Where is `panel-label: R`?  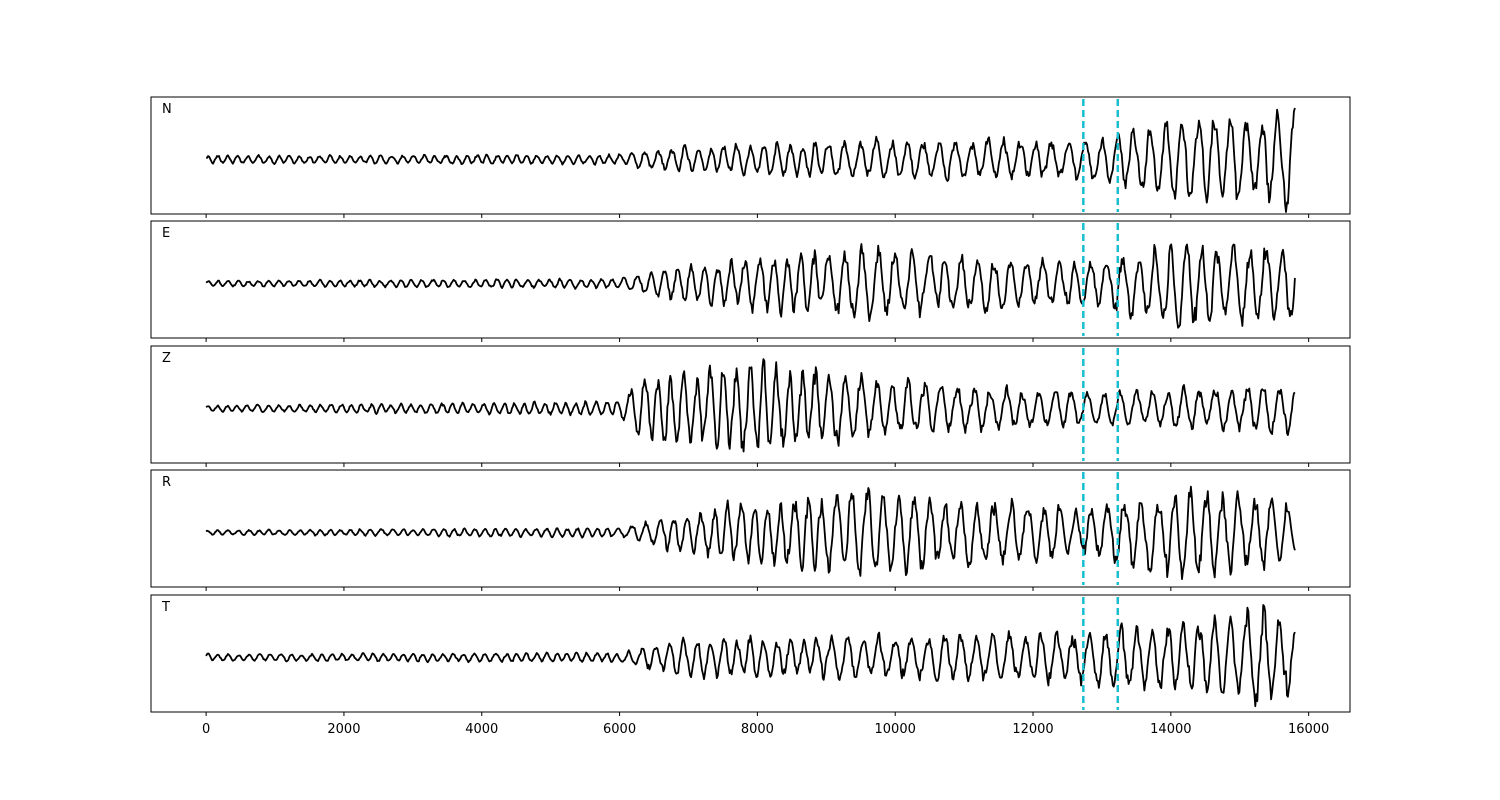
panel-label: R is located at coordinates (166, 482).